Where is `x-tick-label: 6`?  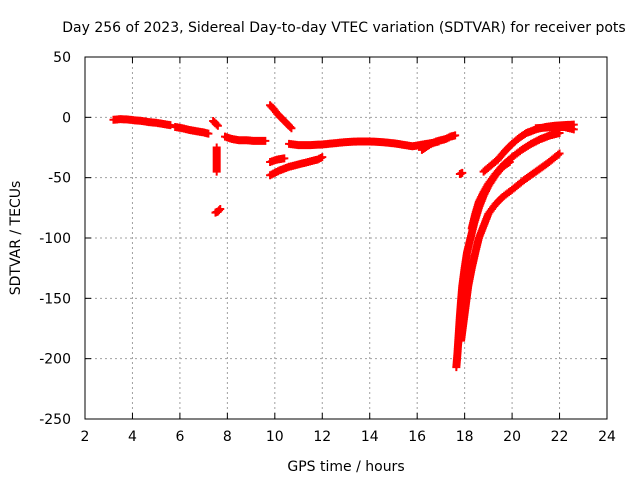 x-tick-label: 6 is located at coordinates (179, 437).